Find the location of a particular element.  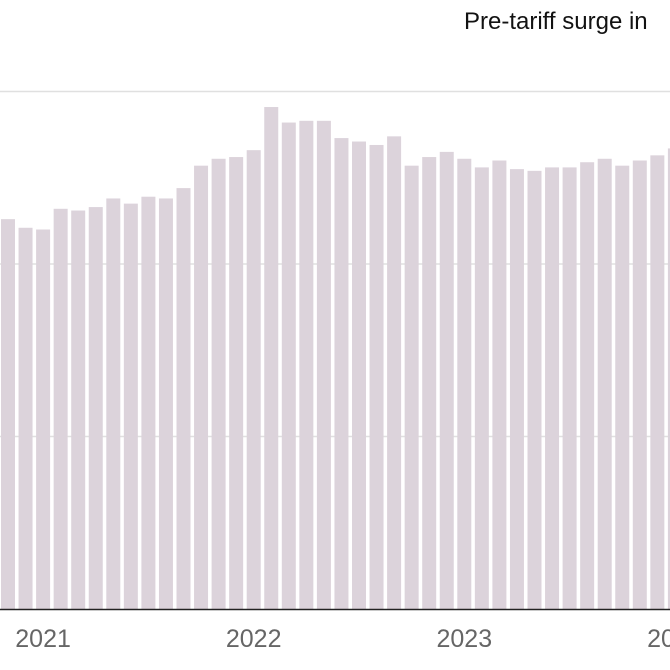

x-axis-ticks: 2021 2022 2023 2024 is located at coordinates (342, 639).